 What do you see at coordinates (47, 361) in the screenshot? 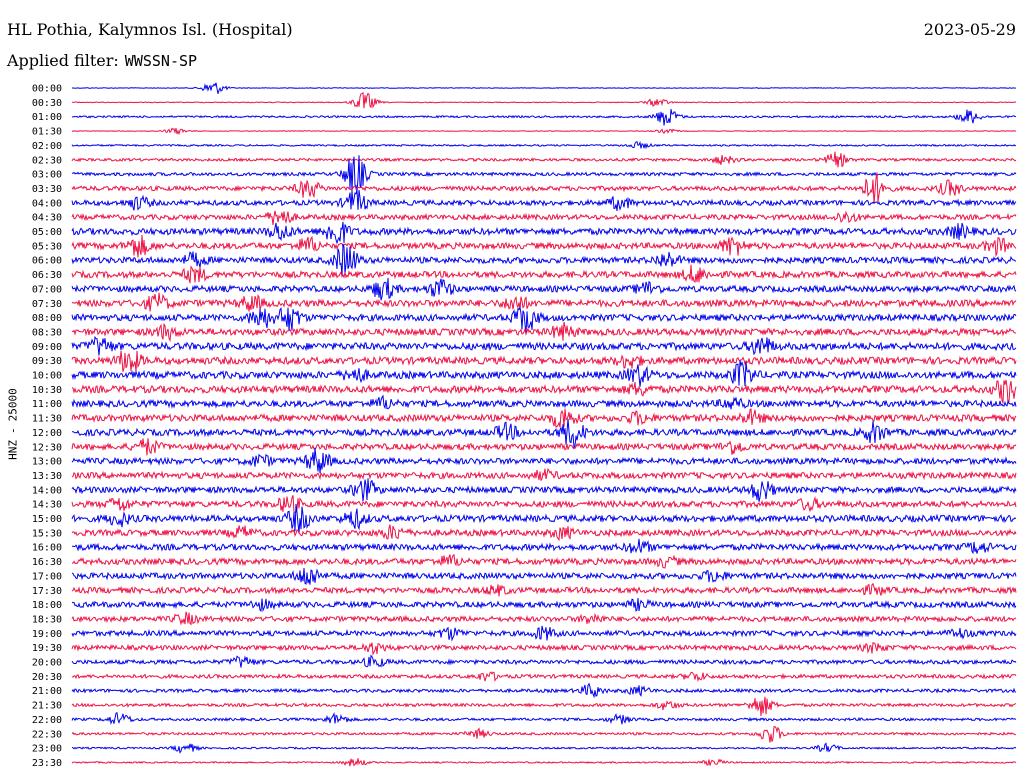
I see `hour-label: 09:30` at bounding box center [47, 361].